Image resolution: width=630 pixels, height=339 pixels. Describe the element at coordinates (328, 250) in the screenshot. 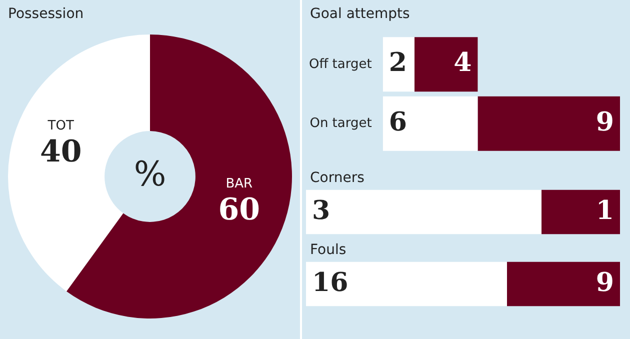

I see `chart-title: Fouls` at that location.